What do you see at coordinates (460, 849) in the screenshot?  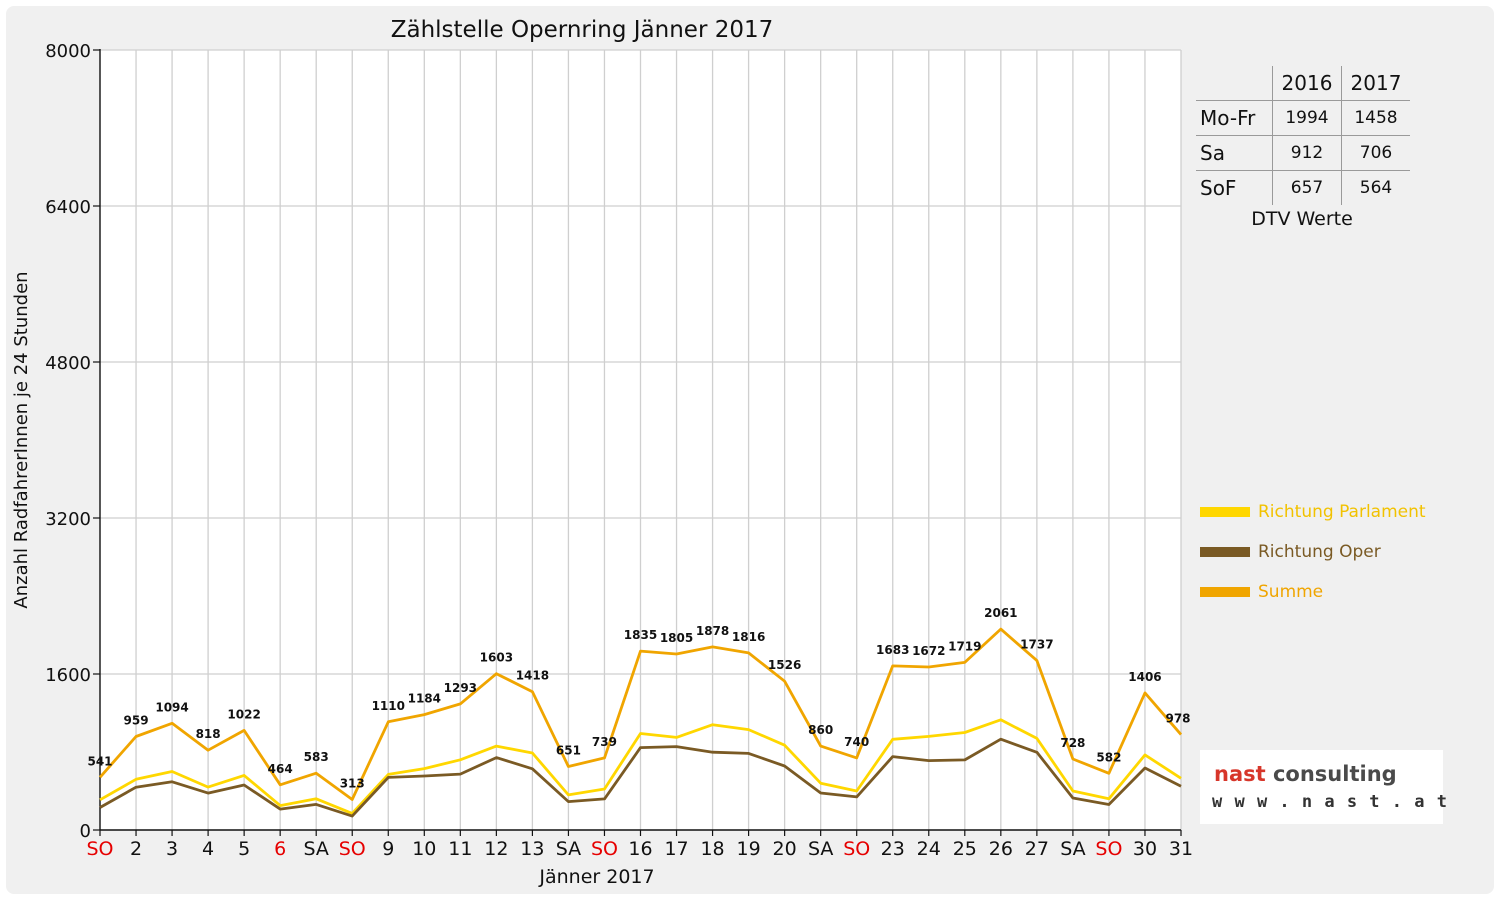 I see `x-tick-label: 11` at bounding box center [460, 849].